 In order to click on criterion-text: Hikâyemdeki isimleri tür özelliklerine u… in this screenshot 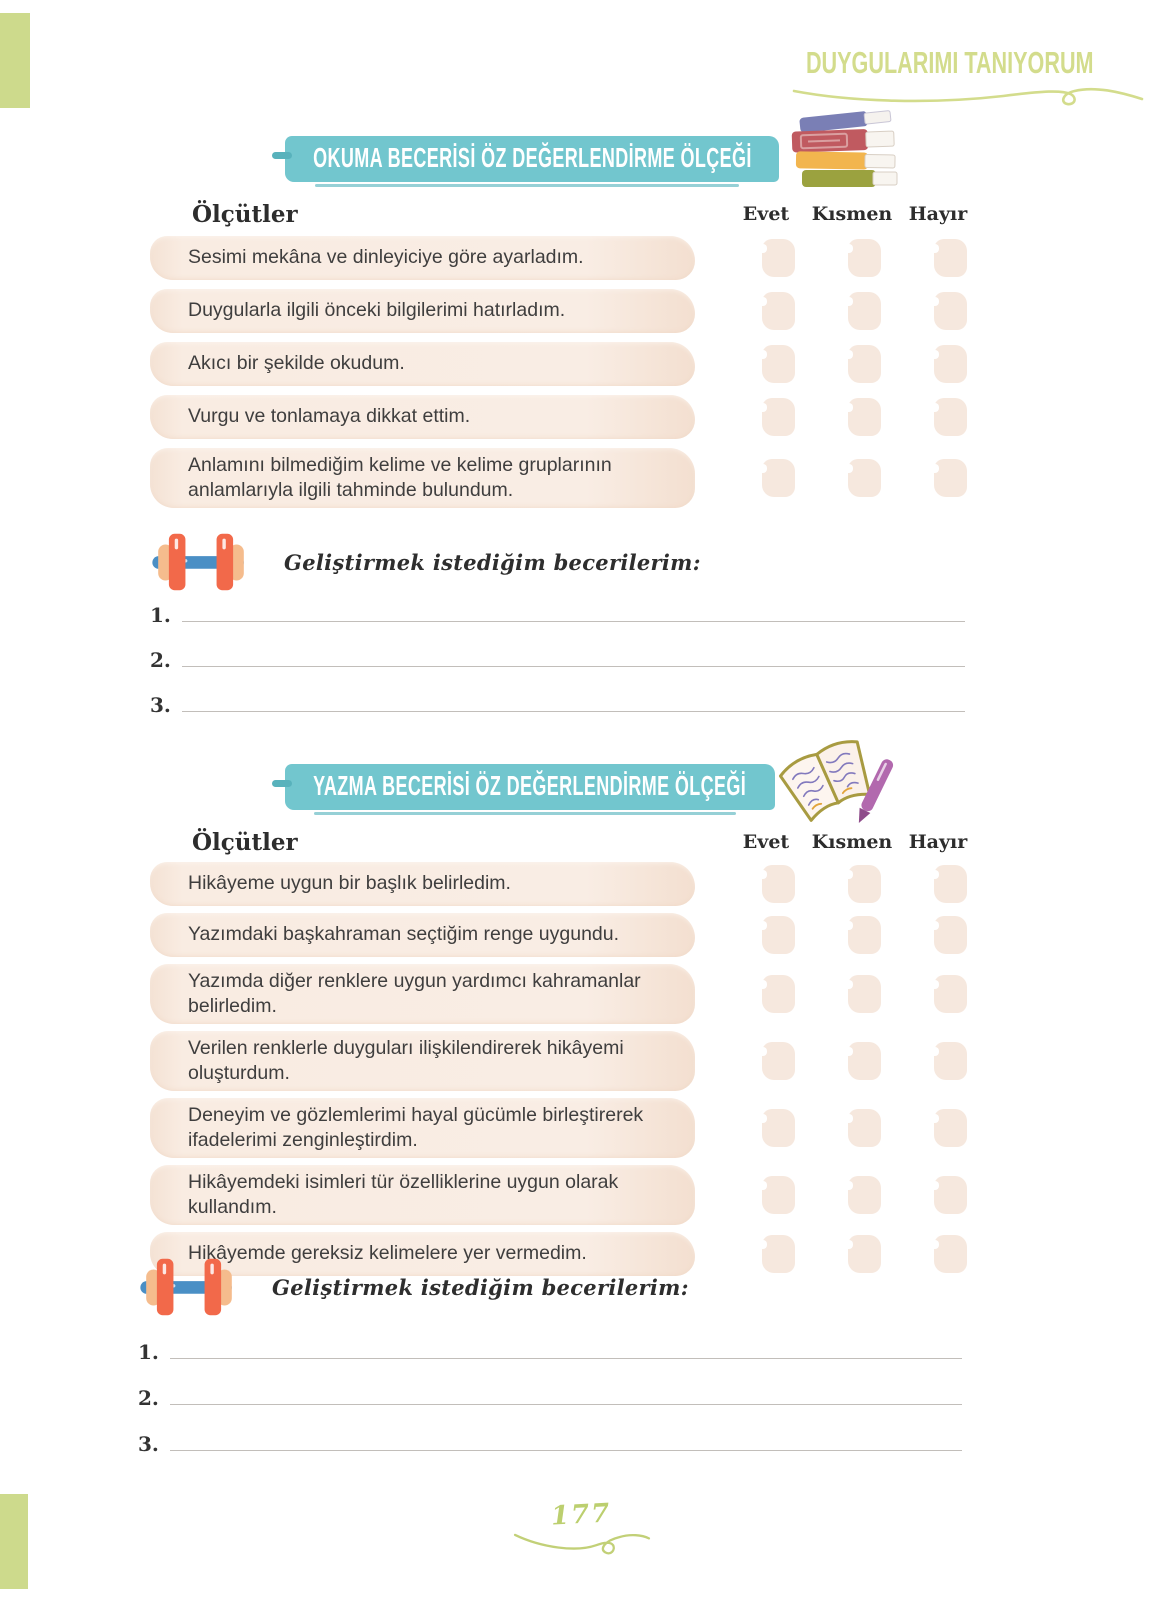, I will do `click(403, 1194)`.